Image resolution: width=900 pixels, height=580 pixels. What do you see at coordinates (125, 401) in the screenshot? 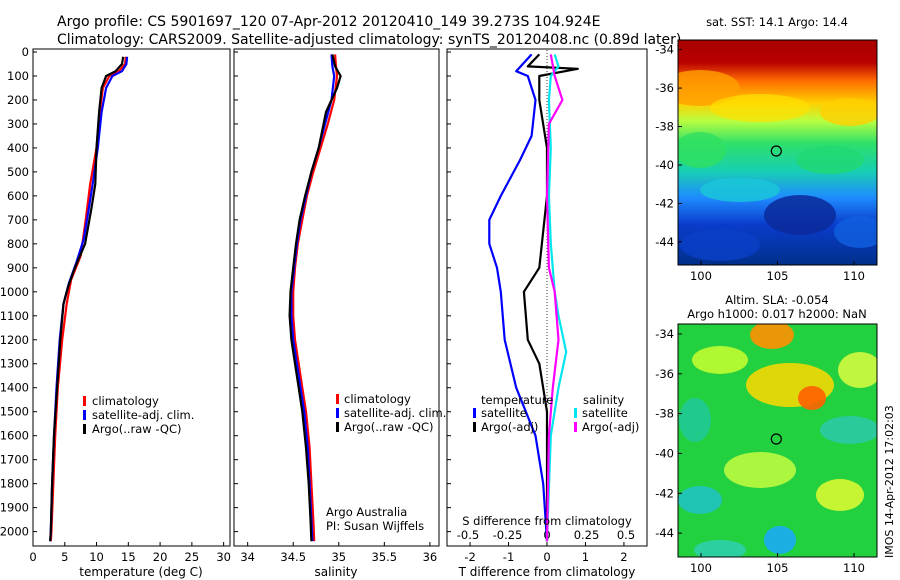
I see `legend-label-climatology: climatology` at bounding box center [125, 401].